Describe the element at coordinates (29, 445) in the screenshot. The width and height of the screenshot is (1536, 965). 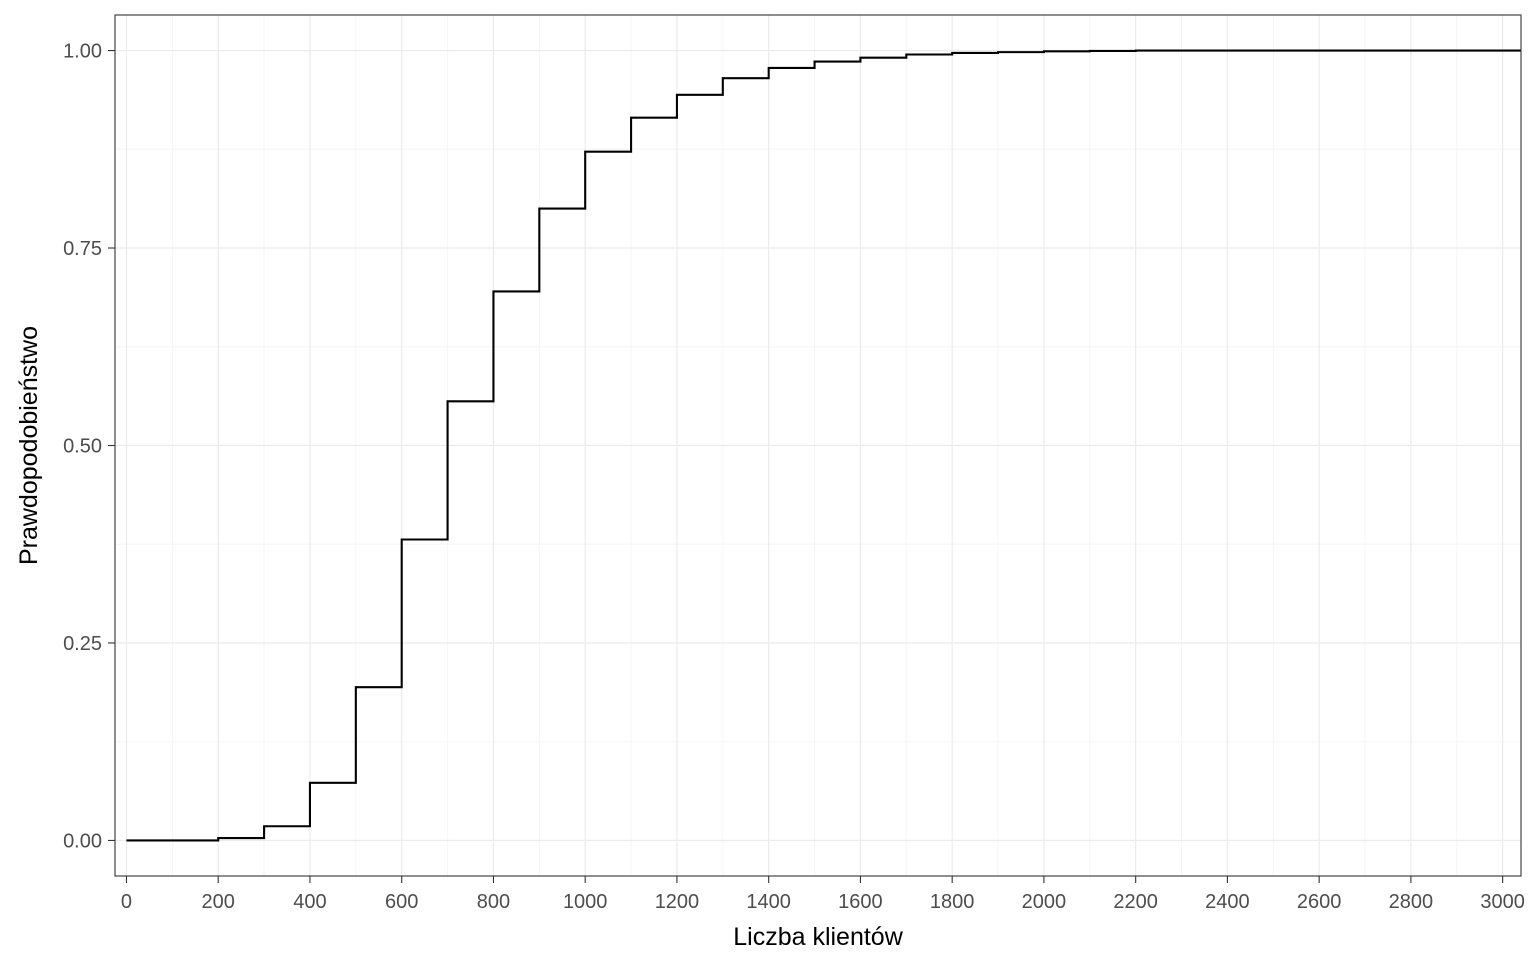
I see `y-axis-title: Prawdopodobieństwo` at that location.